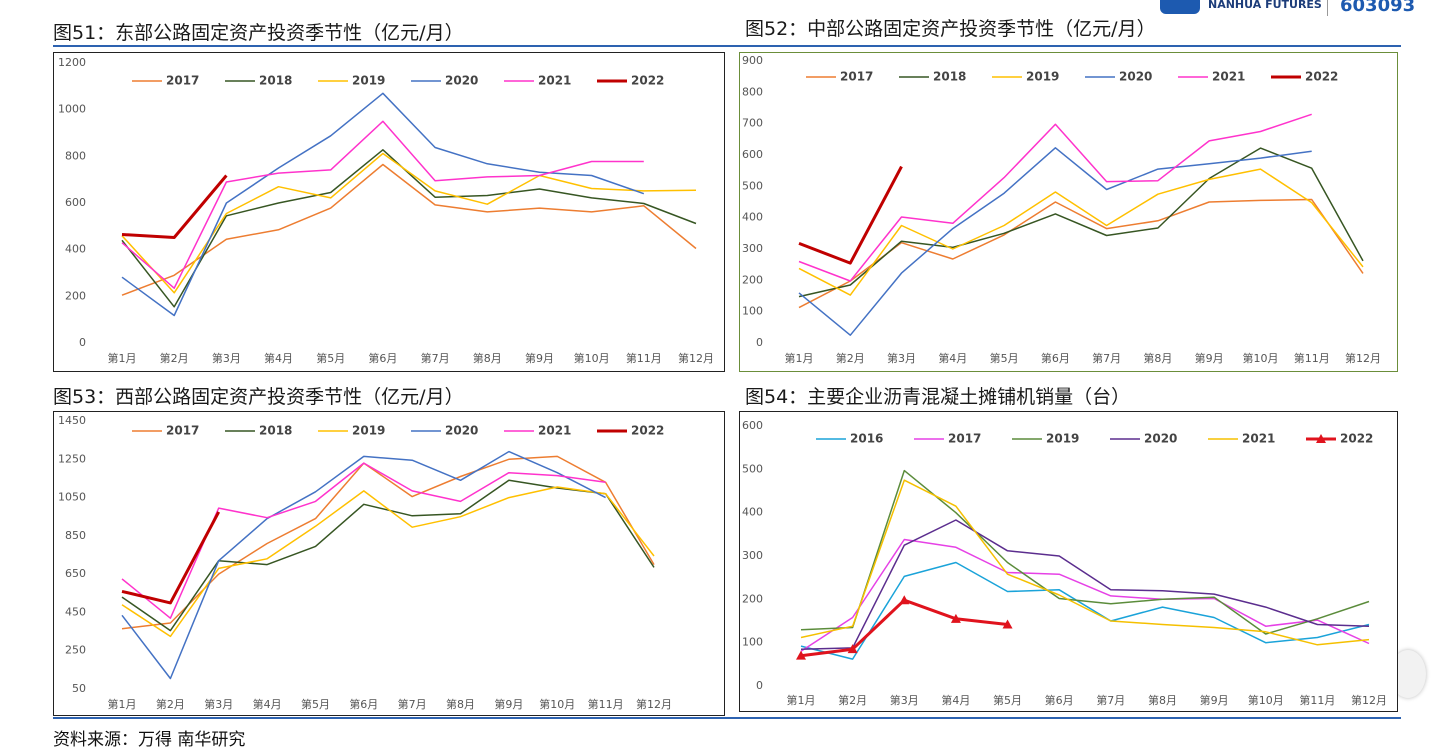 Image resolution: width=1440 pixels, height=752 pixels. Describe the element at coordinates (258, 33) in the screenshot. I see `chart-title: 图51：东部公路固定资产投资季节性（亿元/月）` at that location.